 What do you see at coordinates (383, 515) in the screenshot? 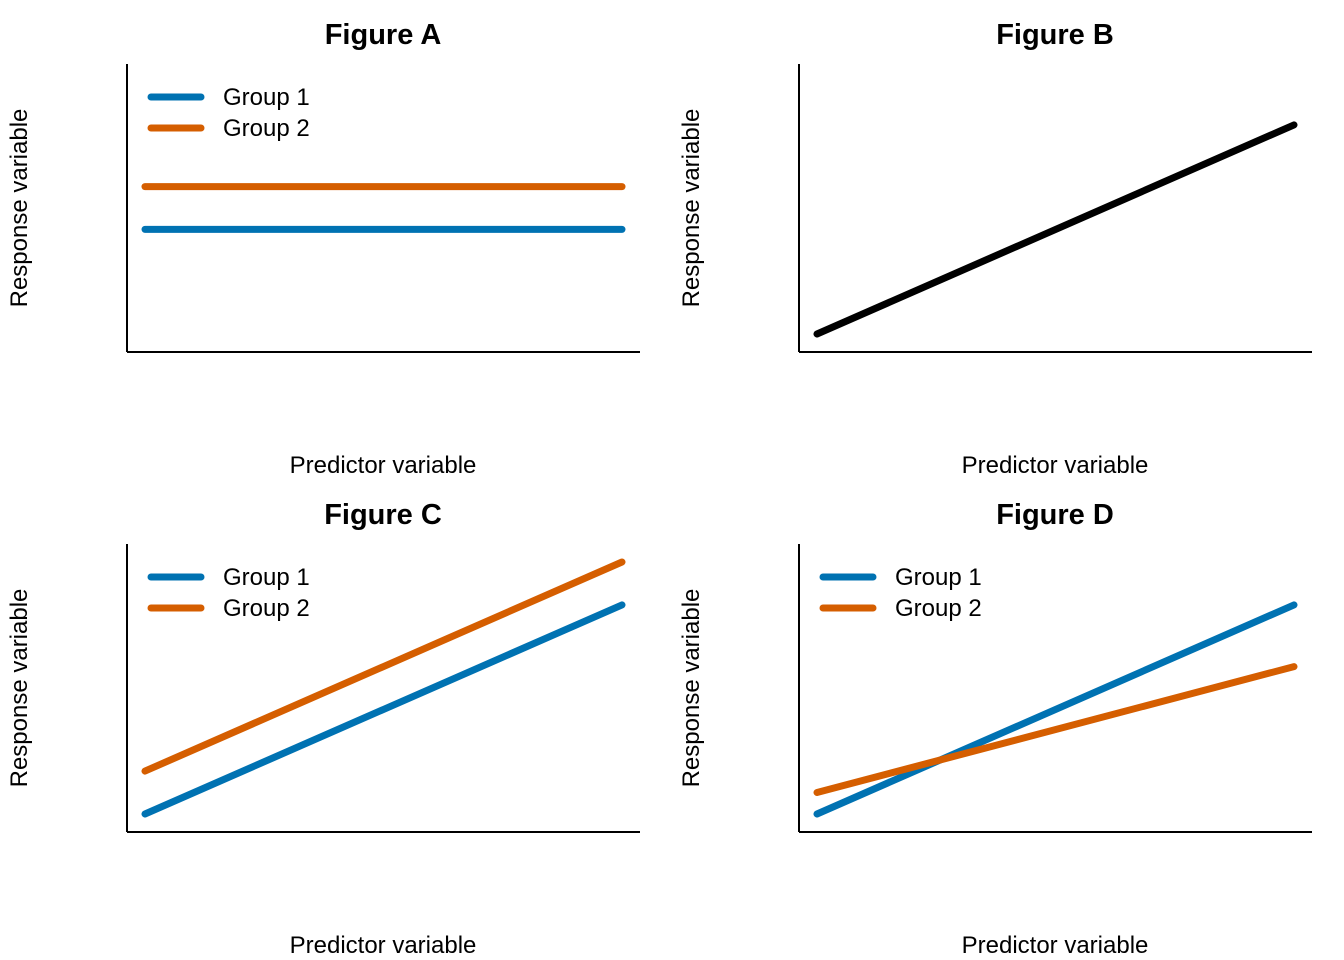
I see `panel-title: Figure C` at bounding box center [383, 515].